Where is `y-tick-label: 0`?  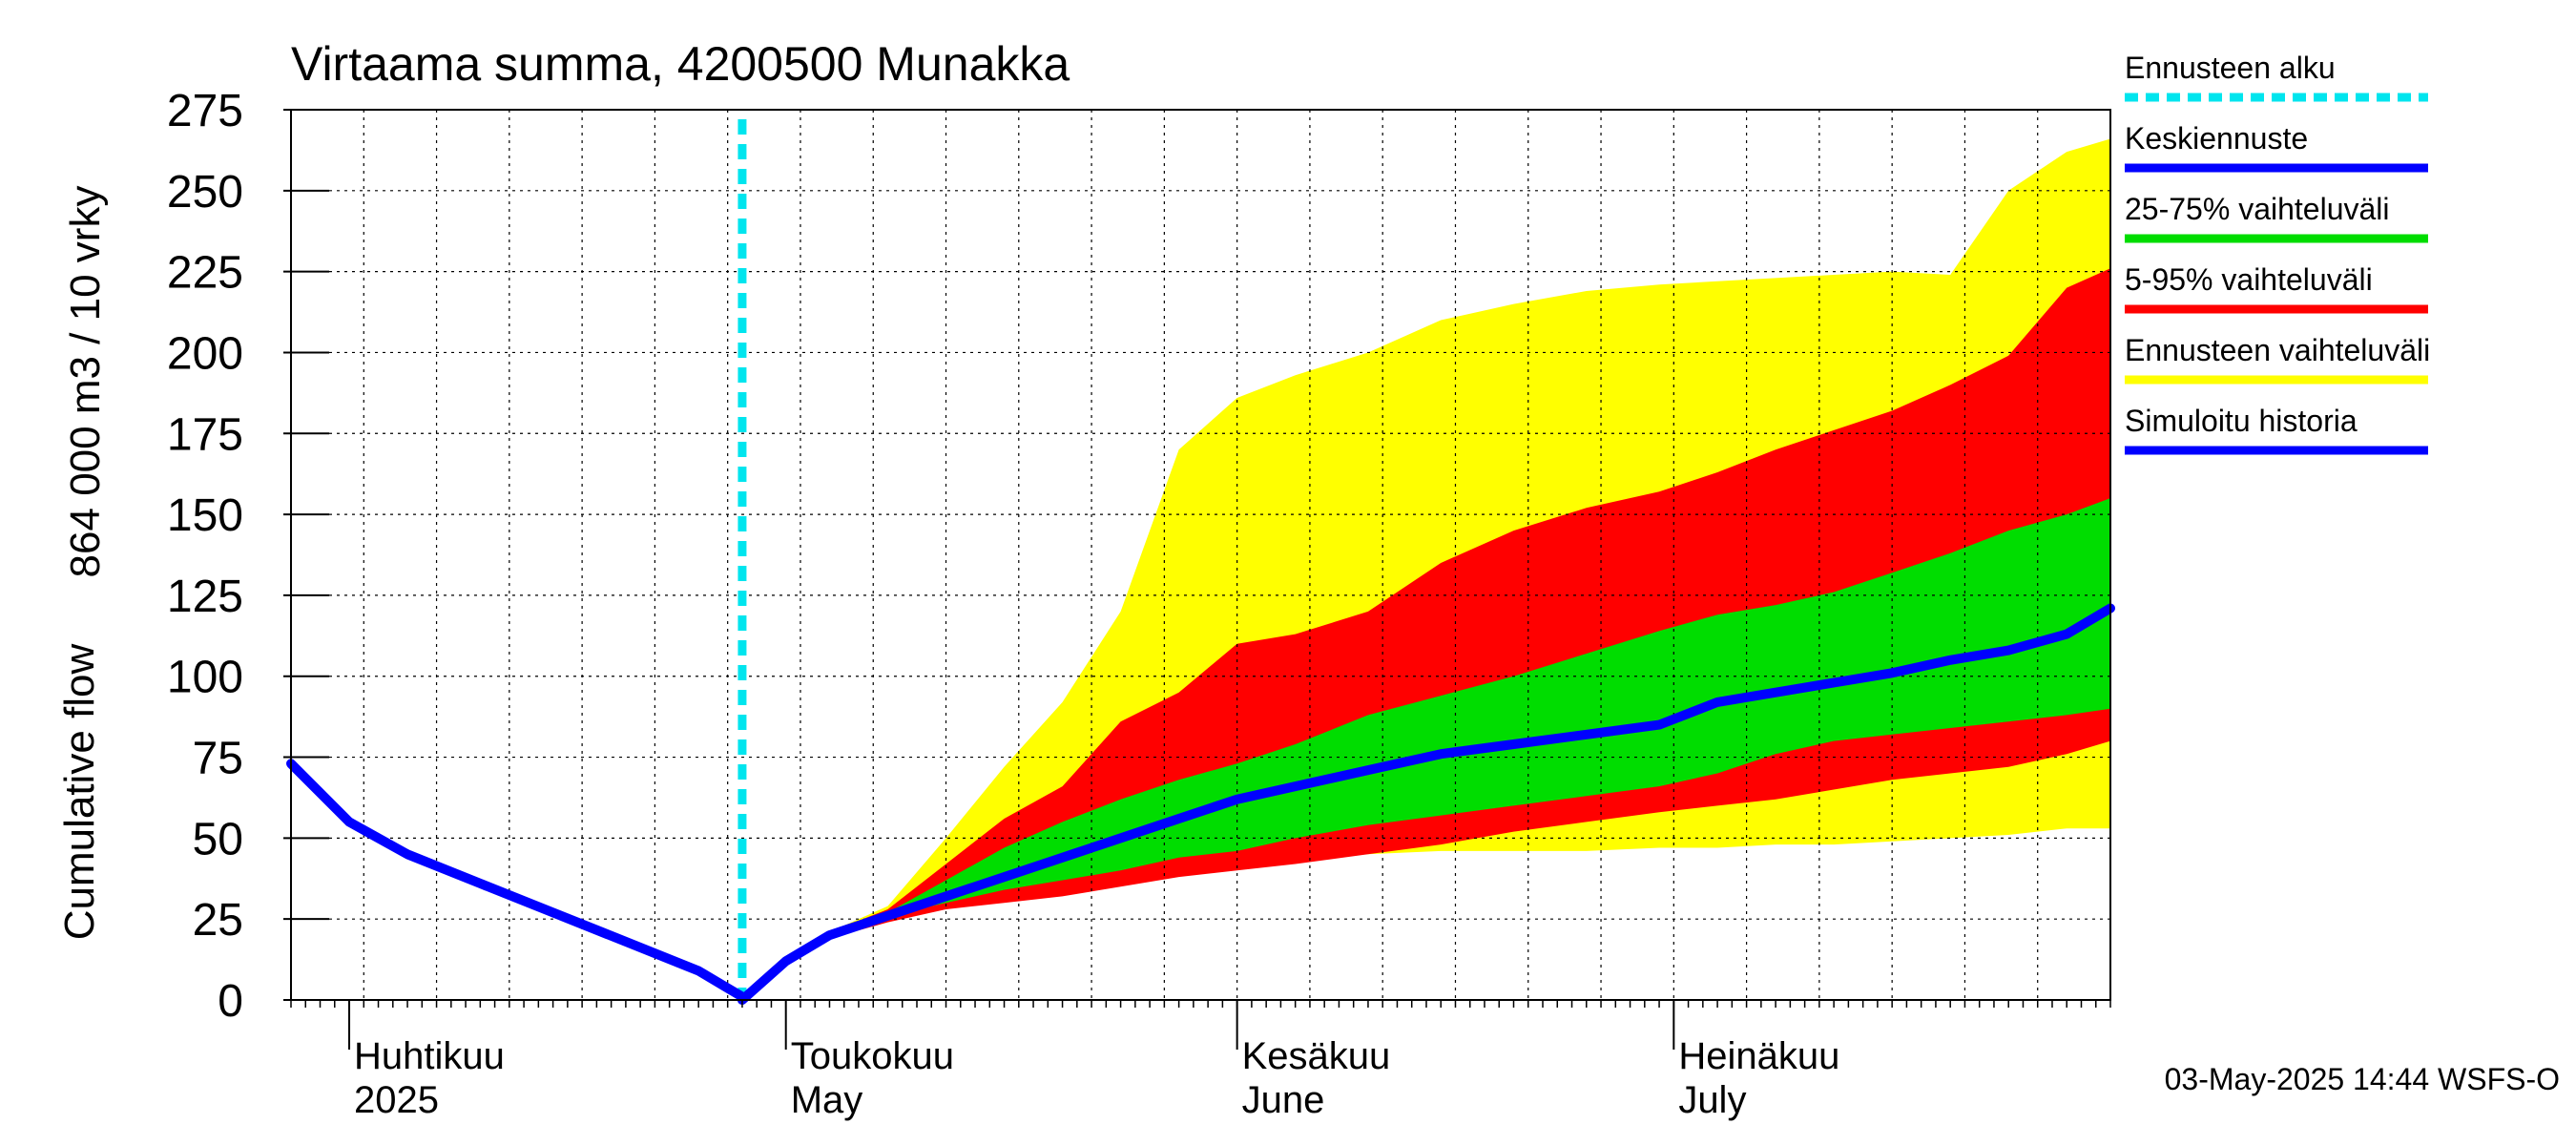
y-tick-label: 0 is located at coordinates (230, 1001).